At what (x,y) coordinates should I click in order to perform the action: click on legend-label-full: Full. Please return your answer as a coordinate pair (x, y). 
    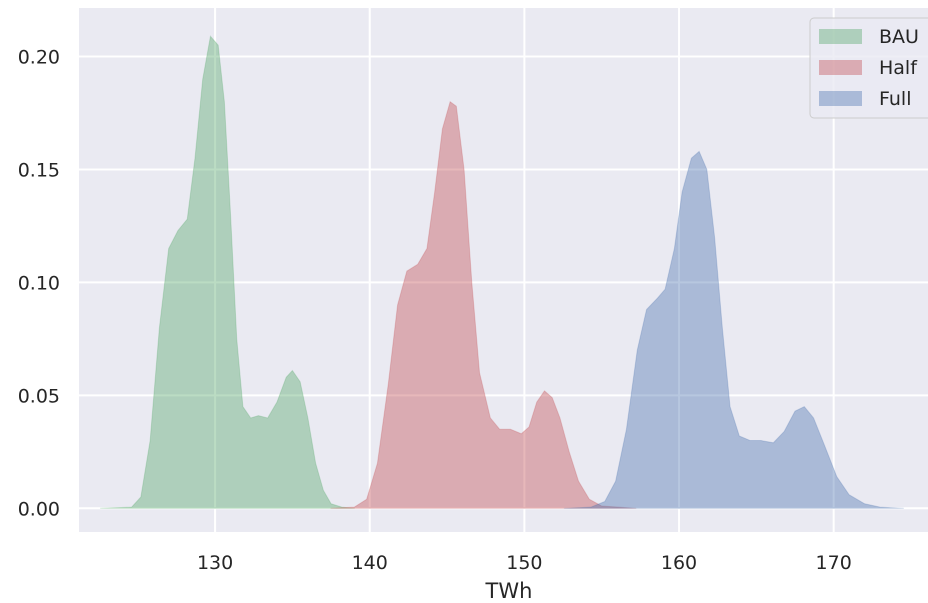
    Looking at the image, I should click on (895, 99).